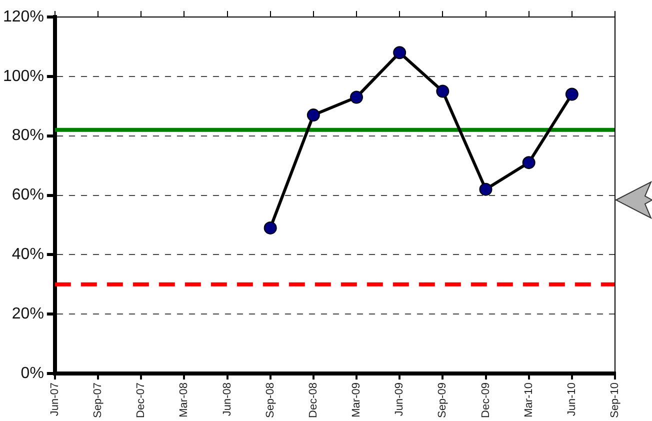 This screenshot has height=421, width=652. Describe the element at coordinates (270, 400) in the screenshot. I see `x-tick-label: Sep-08` at that location.